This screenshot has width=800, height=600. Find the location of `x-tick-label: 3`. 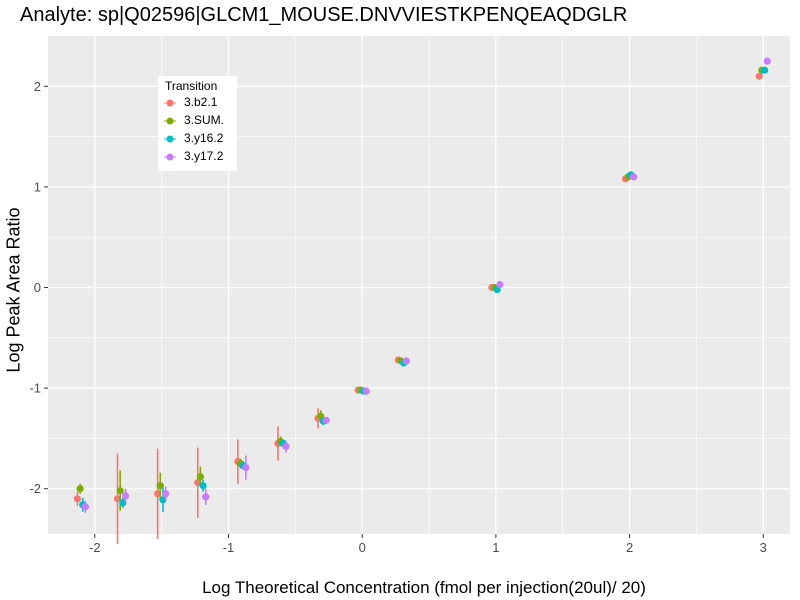

x-tick-label: 3 is located at coordinates (763, 547).